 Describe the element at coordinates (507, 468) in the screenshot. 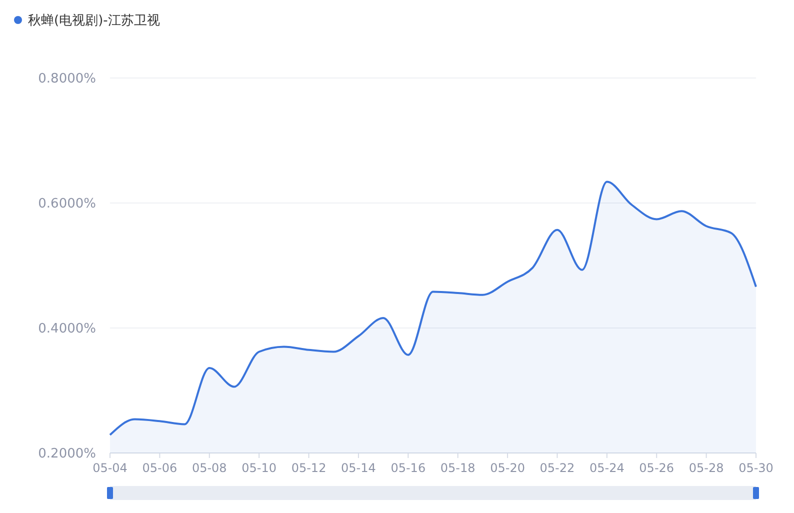

I see `x-tick-label: 05-20` at that location.